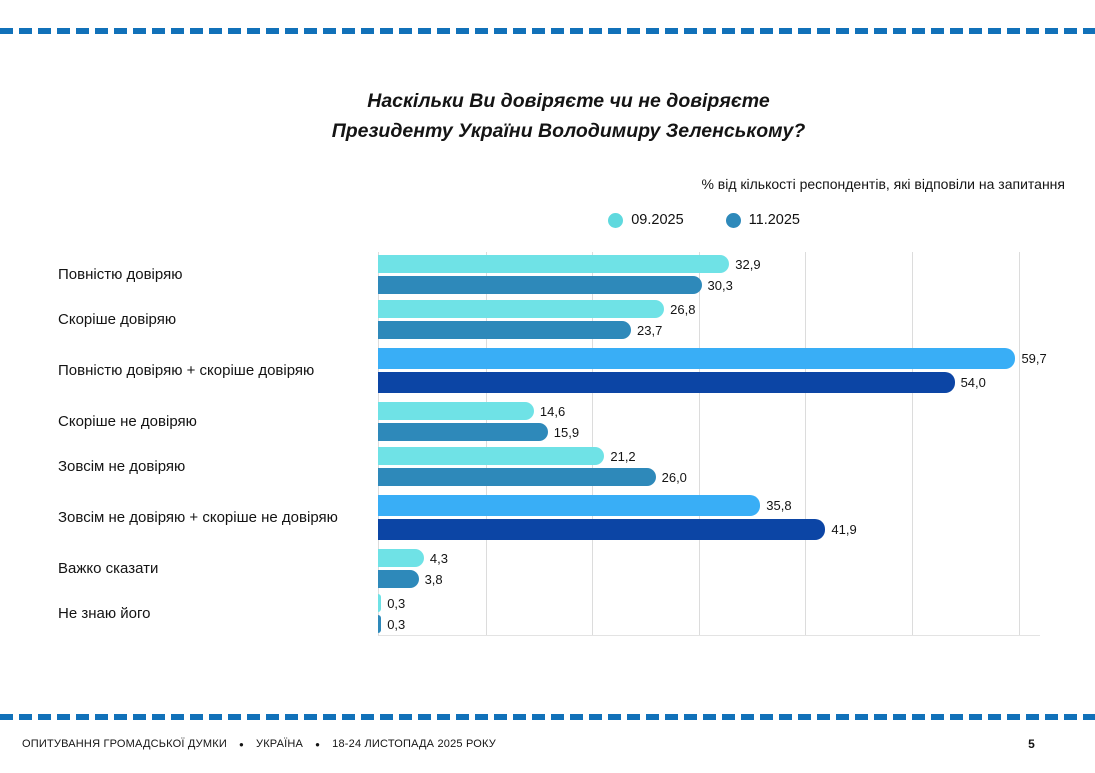  I want to click on chart-row: Скоріше довіряю 26,8 23,7, so click(549, 319).